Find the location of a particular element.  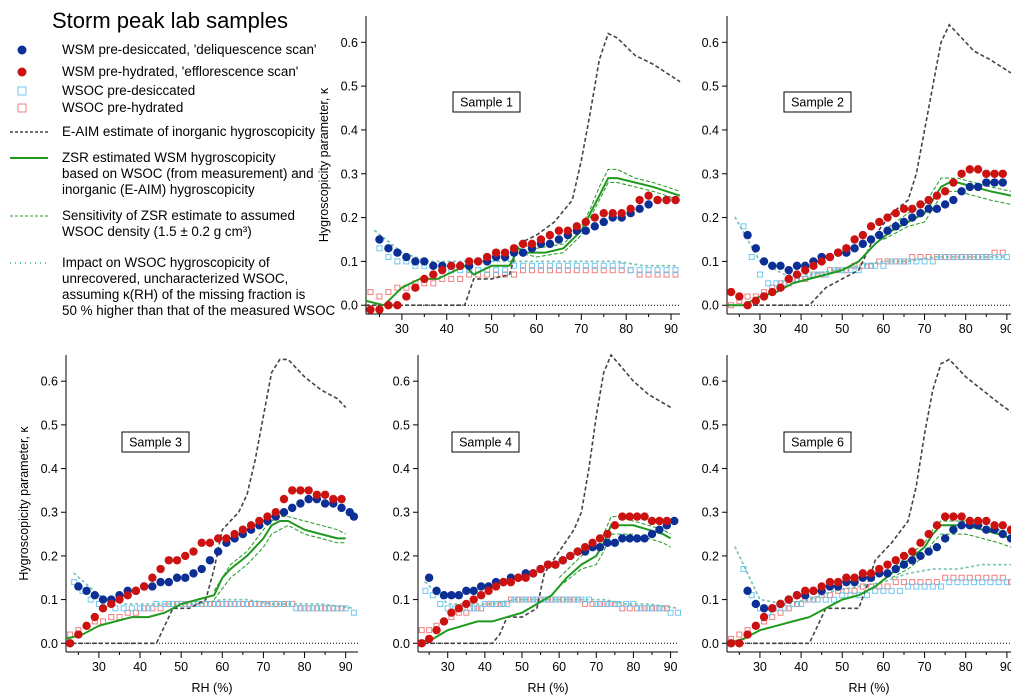

y-tick-label: 0.1 is located at coordinates (401, 600).